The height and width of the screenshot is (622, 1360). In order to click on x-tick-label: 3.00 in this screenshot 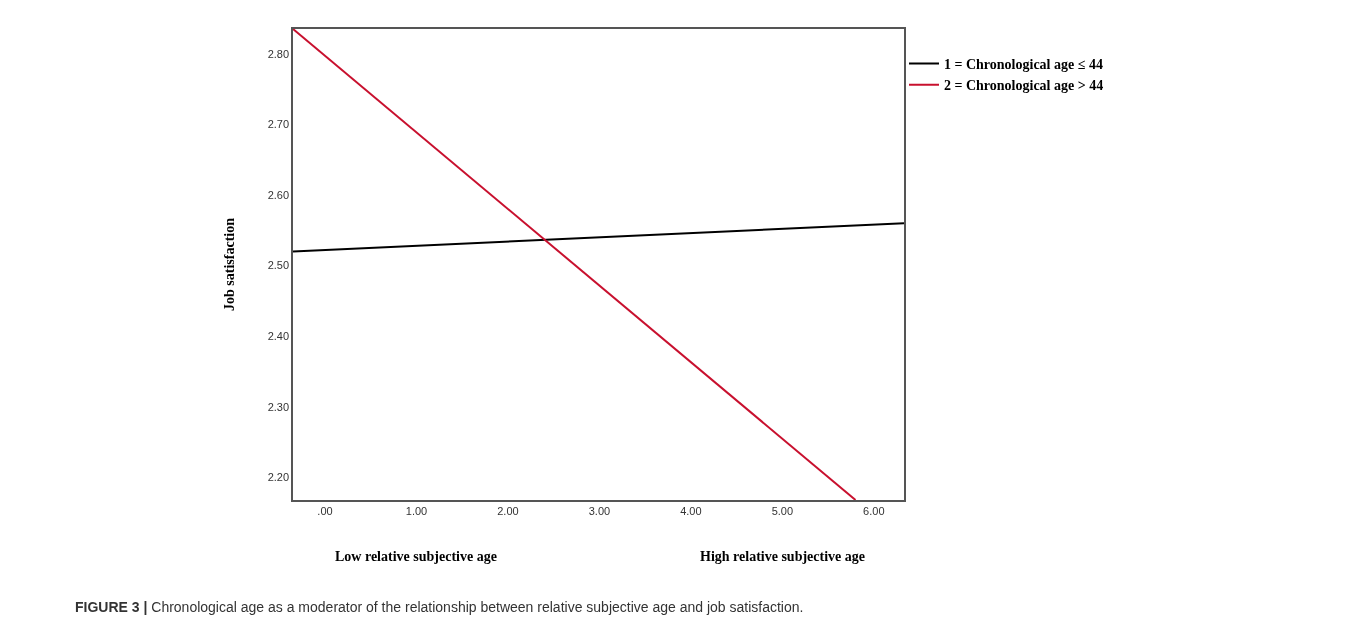, I will do `click(599, 510)`.